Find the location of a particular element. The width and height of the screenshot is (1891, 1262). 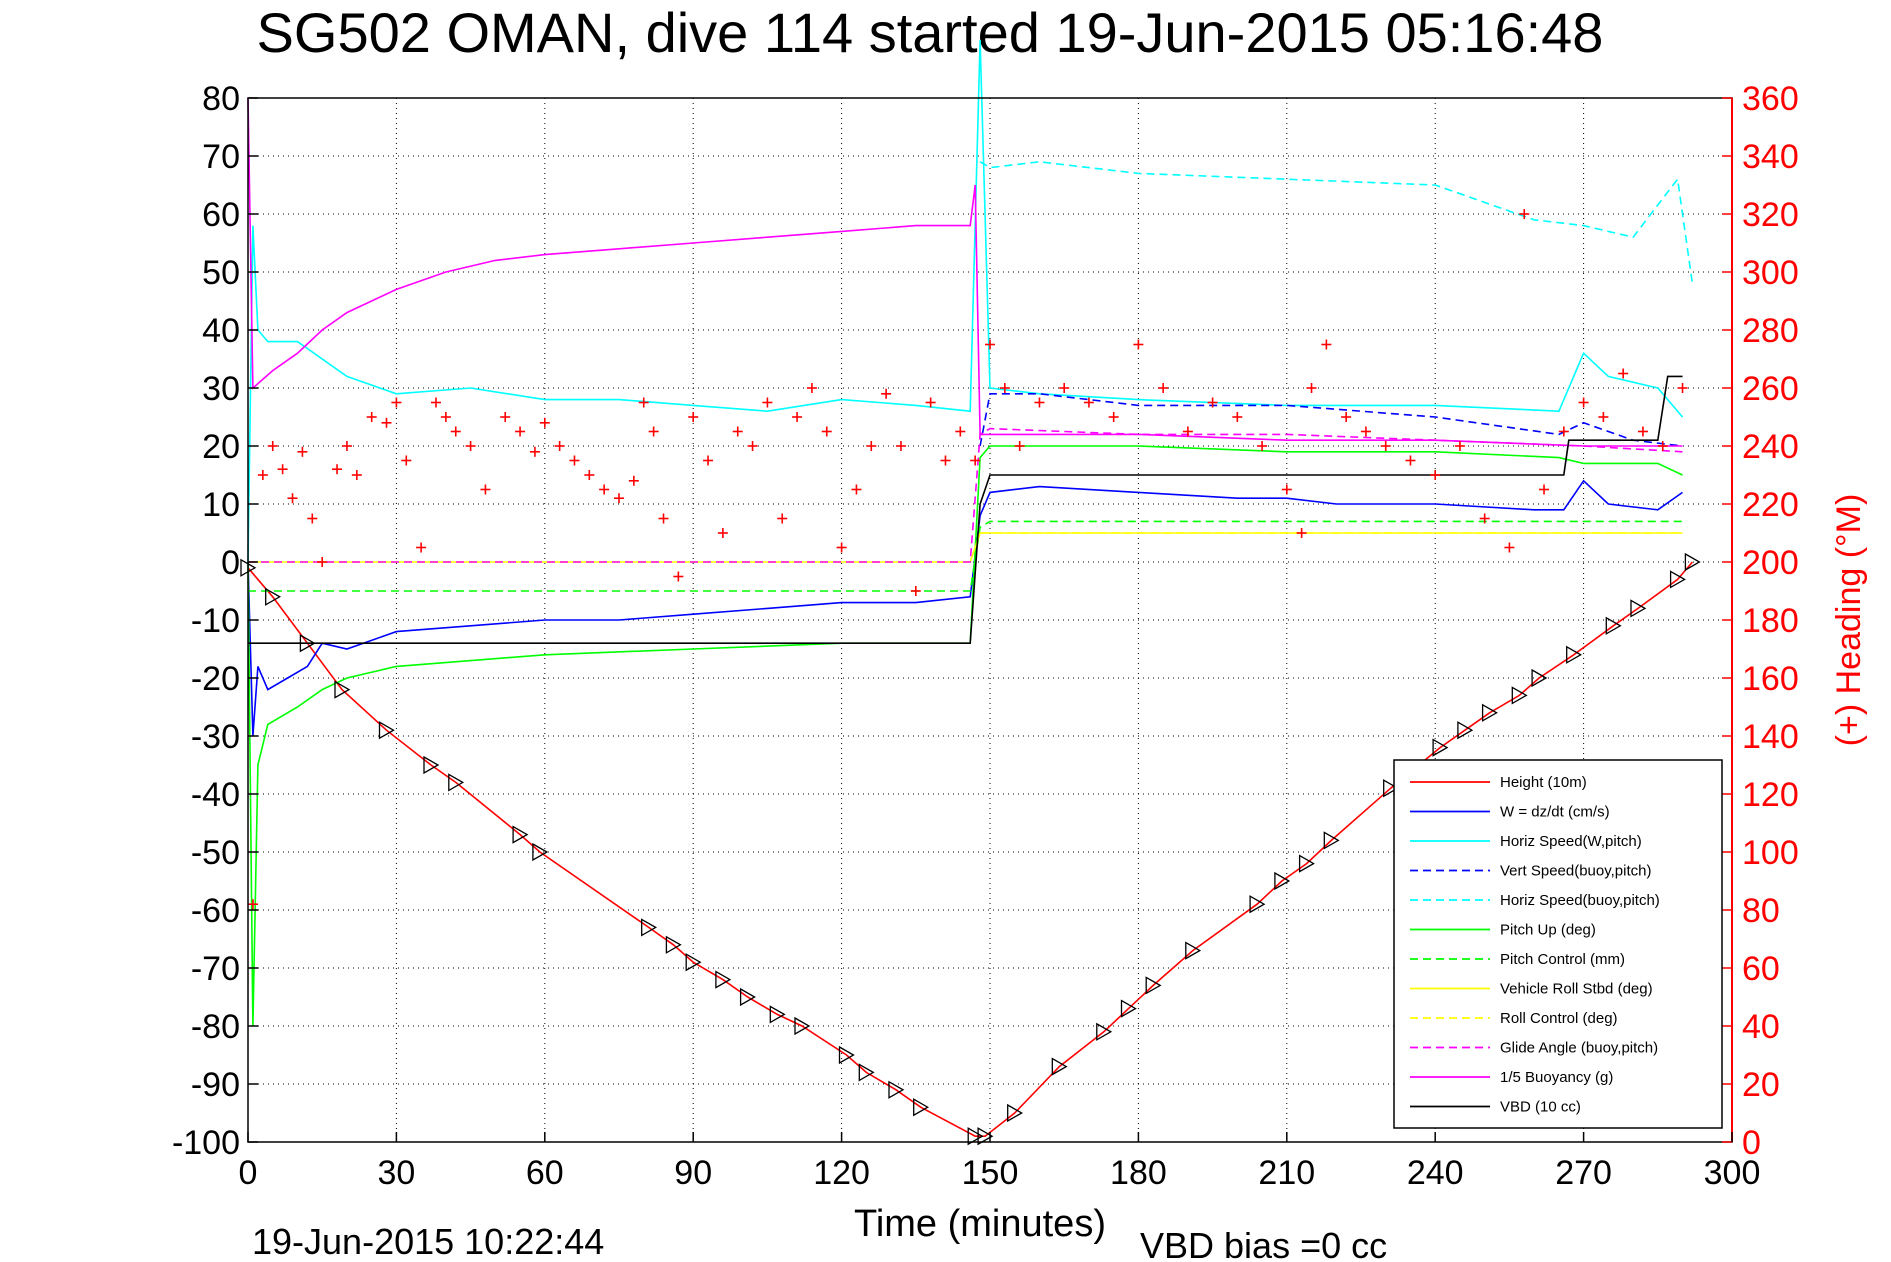

y-tick-right-label: 240 is located at coordinates (1770, 447).